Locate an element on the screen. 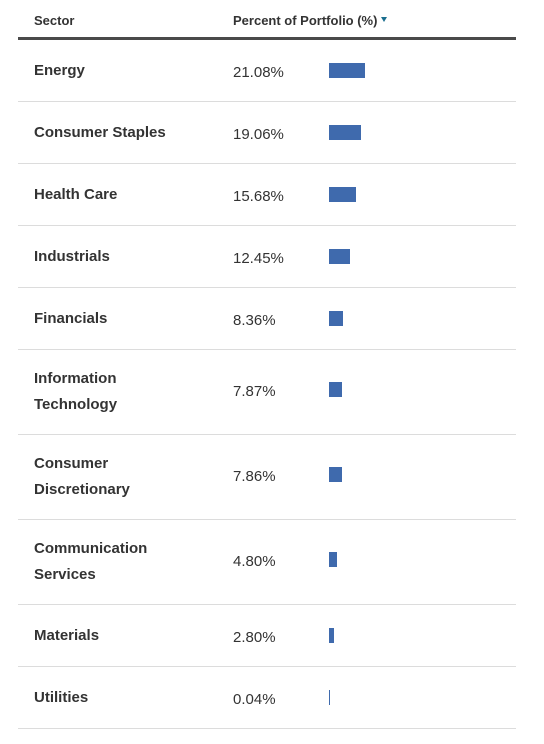  column-header-percent-label: Percent of Portfolio (%) is located at coordinates (305, 20).